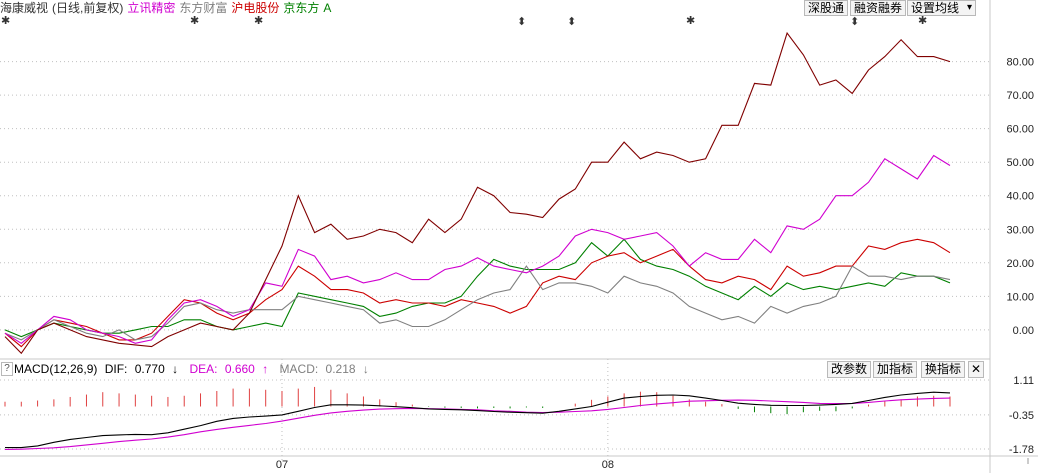 This screenshot has width=1038, height=473. I want to click on set-ma-label: 设置均线, so click(935, 8).